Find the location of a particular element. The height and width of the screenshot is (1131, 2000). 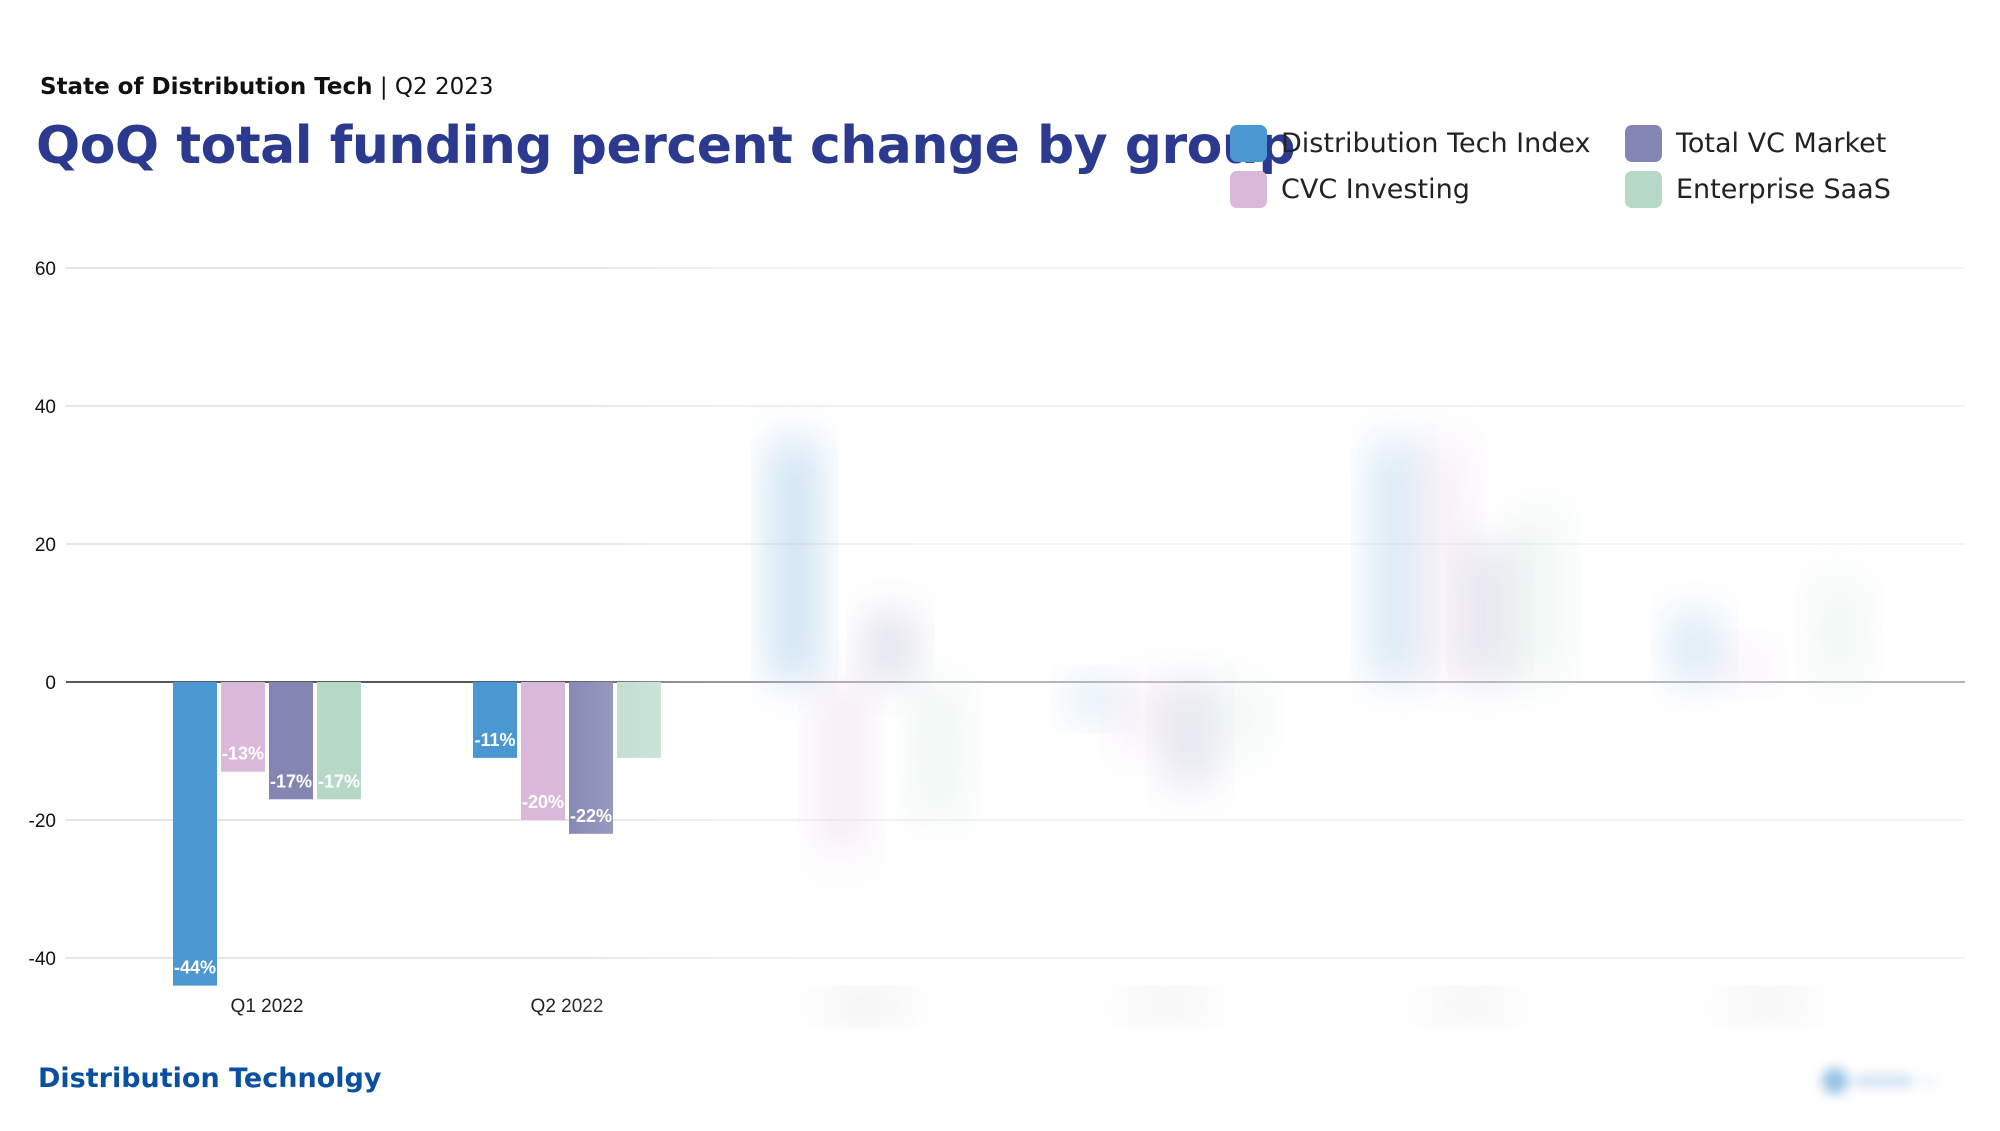

legend-item: CVC Investing is located at coordinates (1350, 189).